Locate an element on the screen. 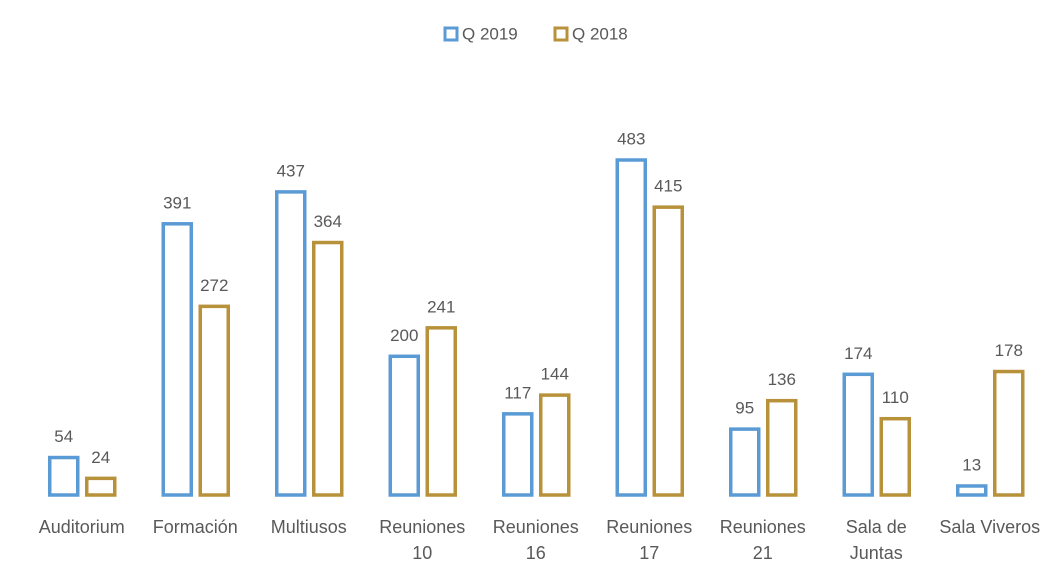  data-label: 241 is located at coordinates (441, 306).